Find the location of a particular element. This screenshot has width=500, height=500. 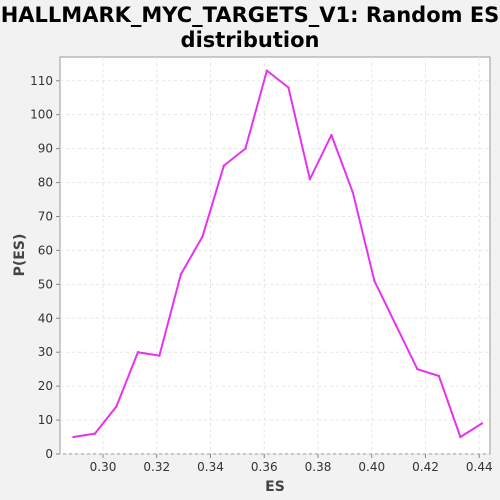

y-tick-label: 30 is located at coordinates (45, 352).